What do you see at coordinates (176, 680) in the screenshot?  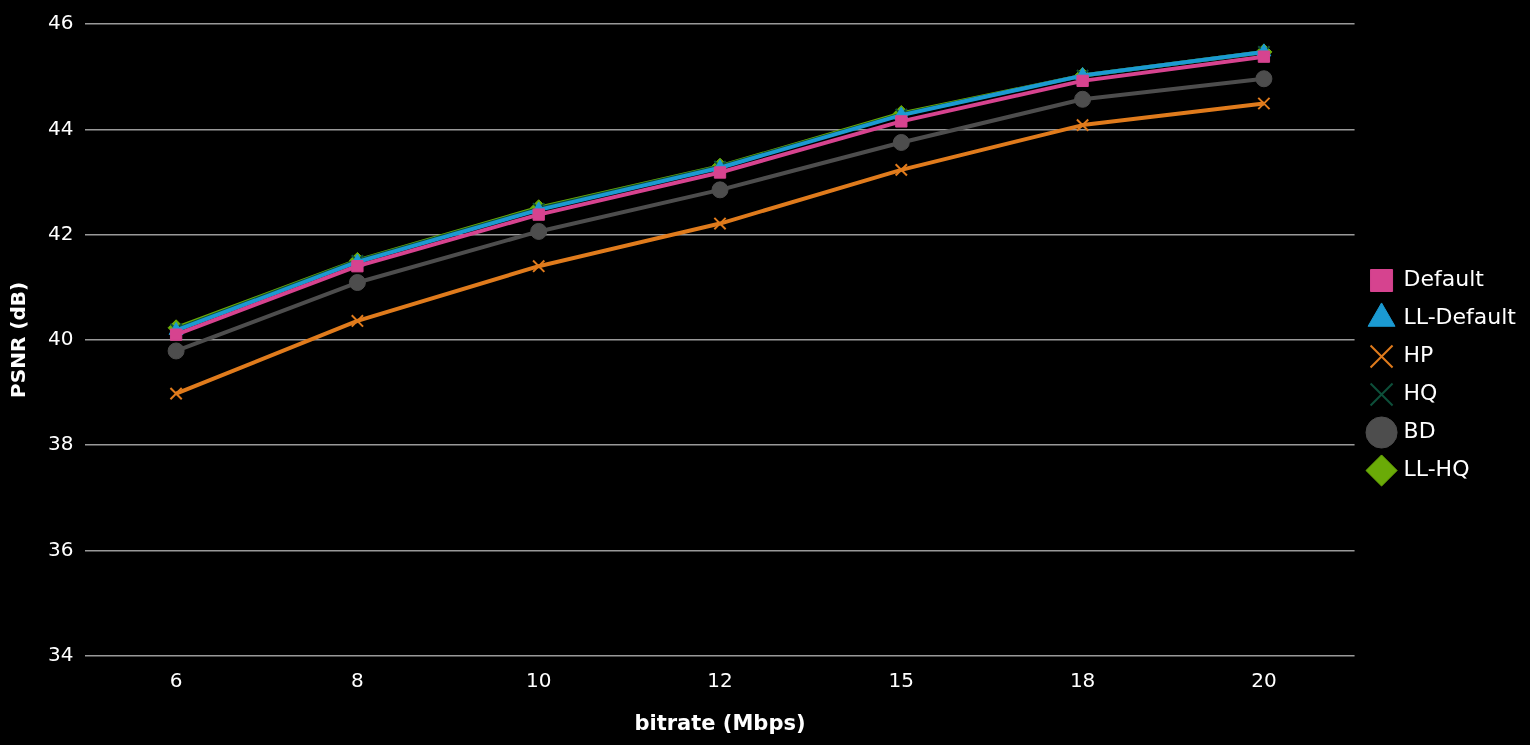 I see `x-tick-label: 6` at bounding box center [176, 680].